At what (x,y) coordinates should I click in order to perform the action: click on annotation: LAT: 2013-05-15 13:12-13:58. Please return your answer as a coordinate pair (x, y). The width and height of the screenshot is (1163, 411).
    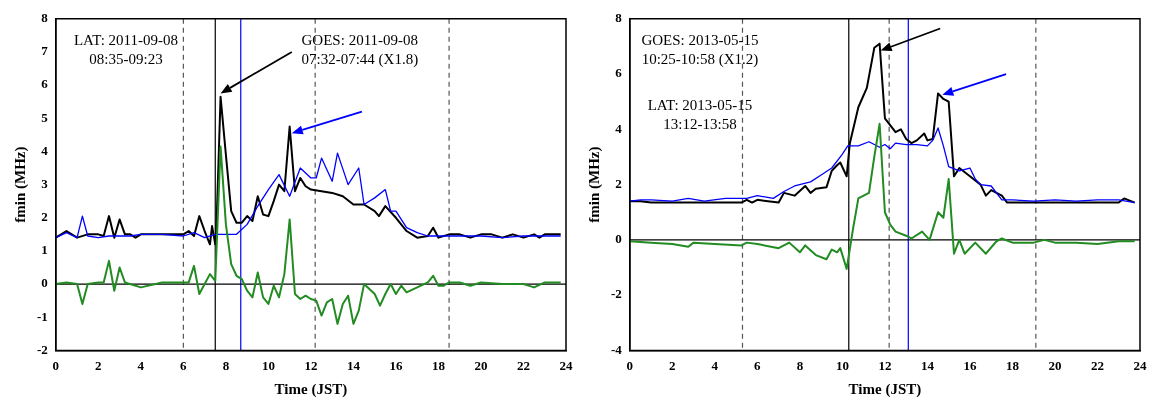
    Looking at the image, I should click on (700, 115).